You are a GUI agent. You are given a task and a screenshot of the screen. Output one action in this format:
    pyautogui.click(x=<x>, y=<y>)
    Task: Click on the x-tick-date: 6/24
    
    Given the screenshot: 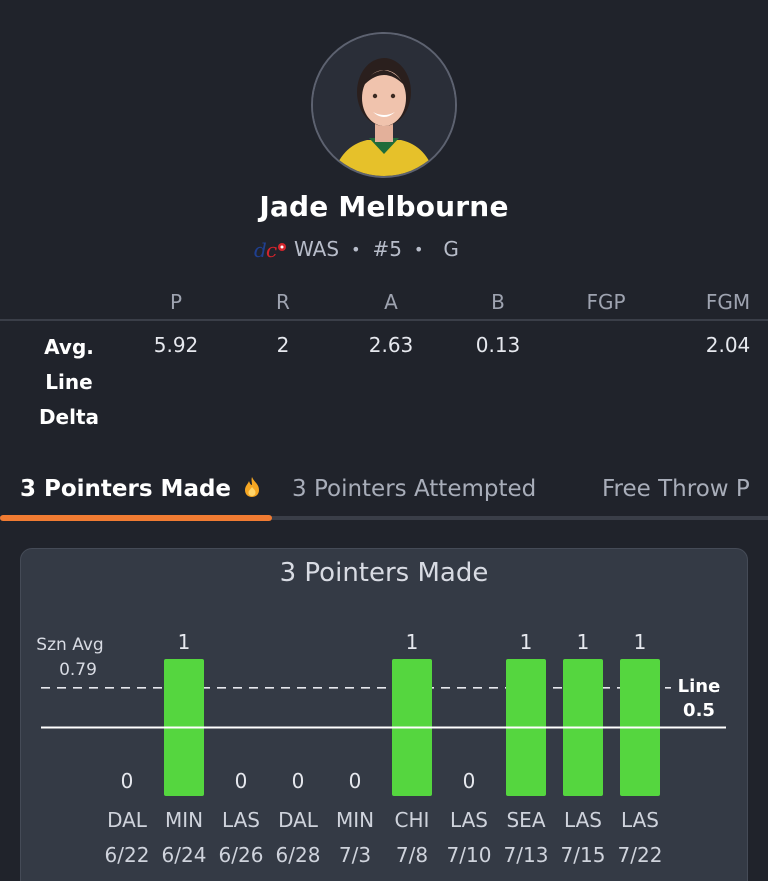 What is the action you would take?
    pyautogui.click(x=184, y=855)
    